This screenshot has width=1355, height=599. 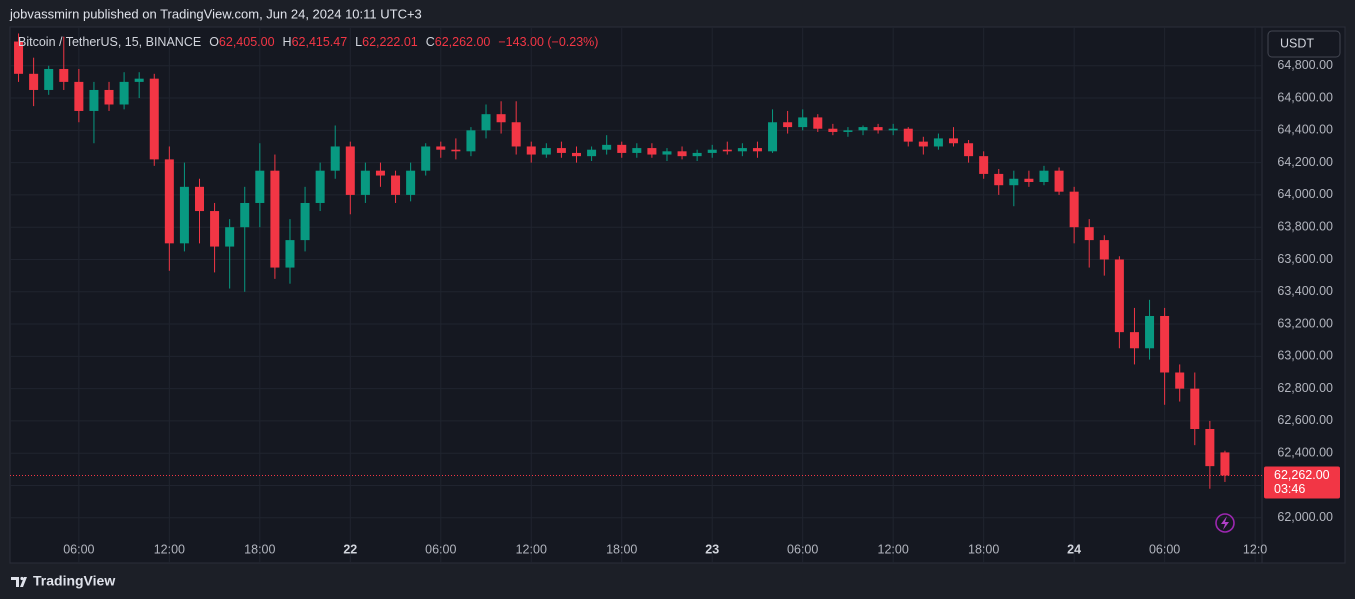 I want to click on brand-name: TradingView, so click(x=74, y=581).